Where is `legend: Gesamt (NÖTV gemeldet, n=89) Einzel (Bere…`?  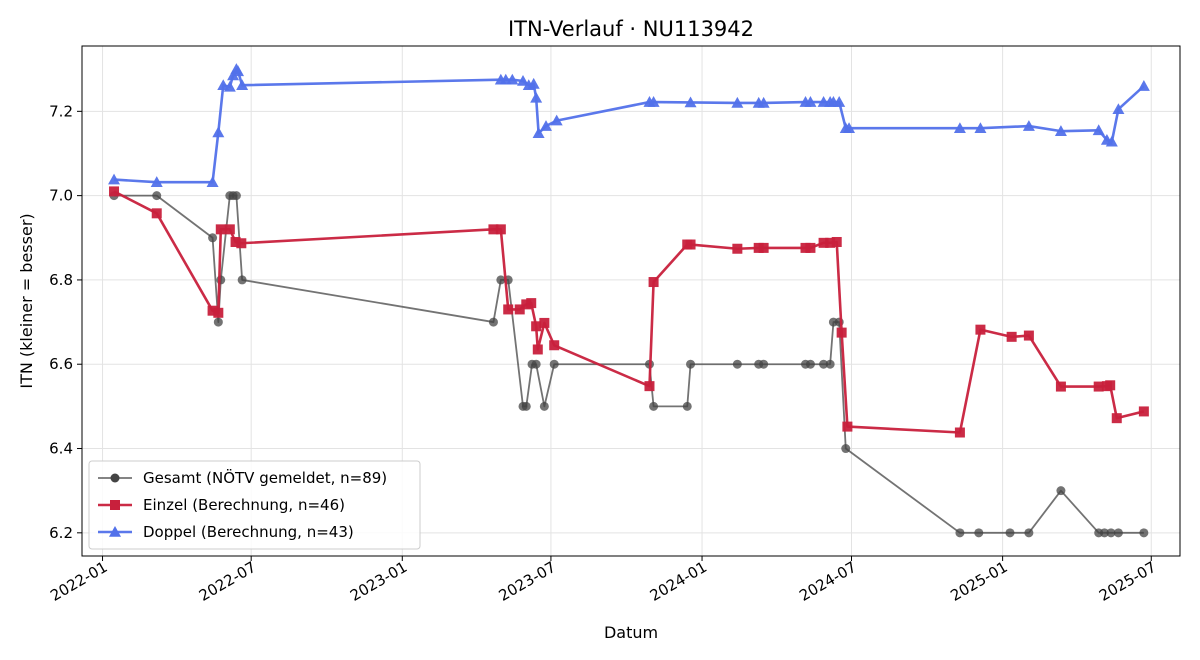 legend: Gesamt (NÖTV gemeldet, n=89) Einzel (Bere… is located at coordinates (254, 505).